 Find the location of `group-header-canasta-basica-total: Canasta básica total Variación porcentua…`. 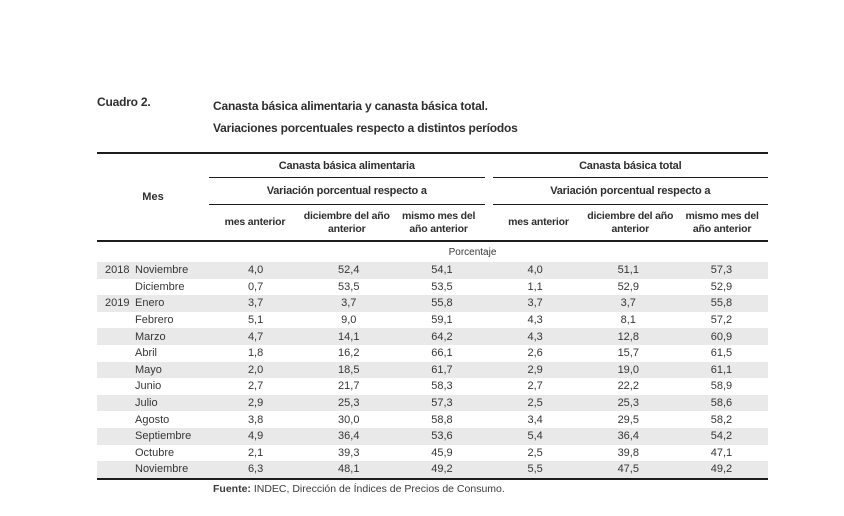

group-header-canasta-basica-total: Canasta básica total Variación porcentua… is located at coordinates (630, 197).